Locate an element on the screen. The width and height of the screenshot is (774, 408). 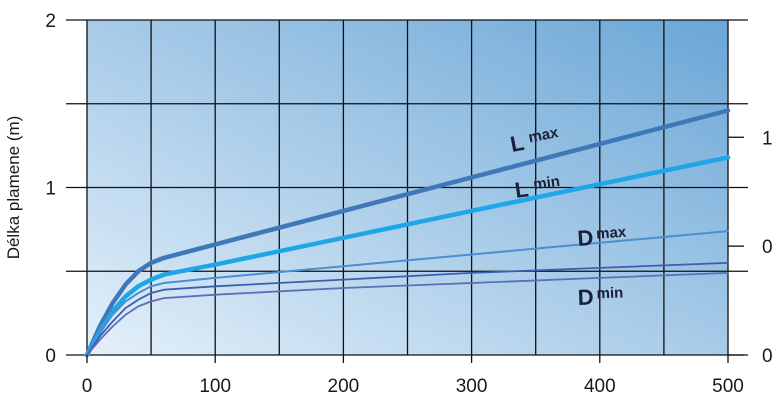
x-tick-label: 500 is located at coordinates (728, 386).